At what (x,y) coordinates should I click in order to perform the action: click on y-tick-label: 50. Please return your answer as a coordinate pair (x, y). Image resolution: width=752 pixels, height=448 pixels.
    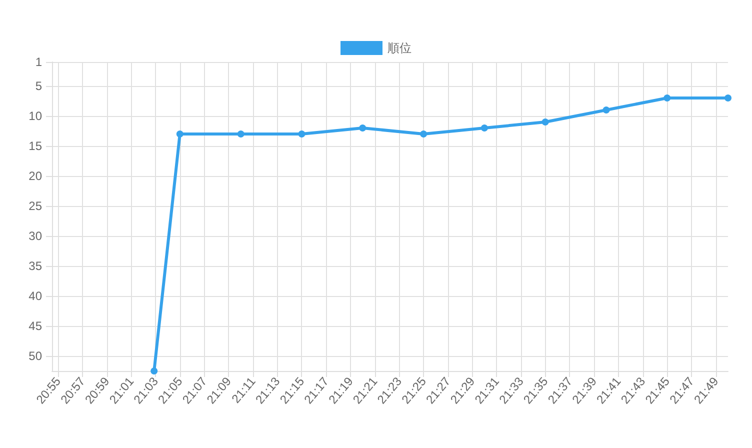
    Looking at the image, I should click on (35, 356).